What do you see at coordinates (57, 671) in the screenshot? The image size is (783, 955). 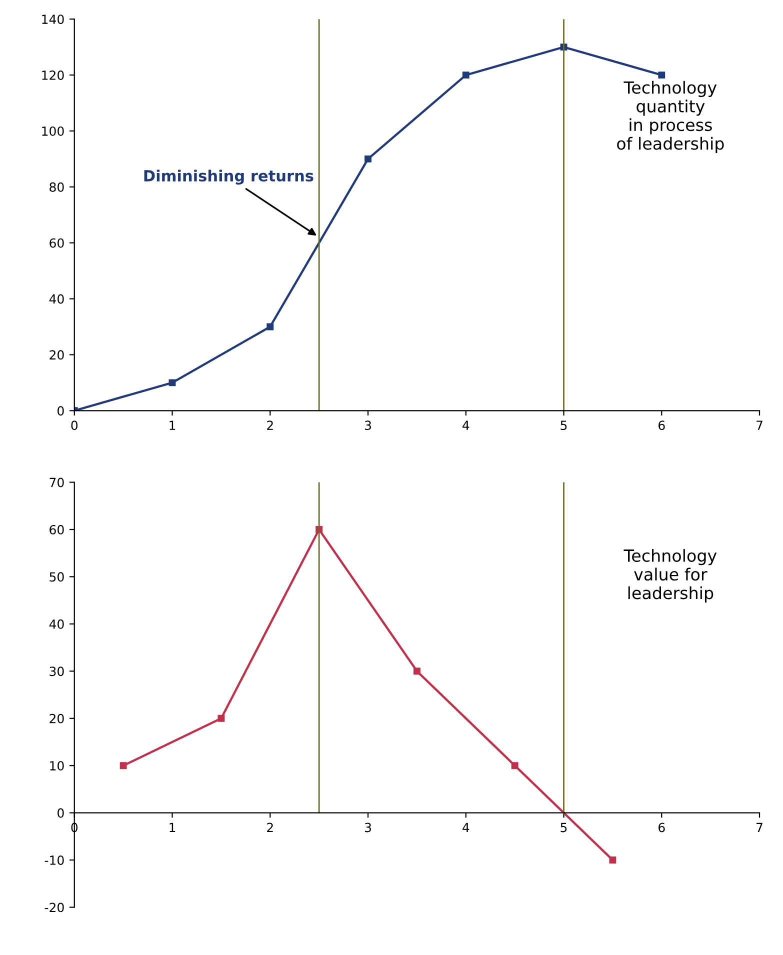 I see `y-tick-label: 30` at bounding box center [57, 671].